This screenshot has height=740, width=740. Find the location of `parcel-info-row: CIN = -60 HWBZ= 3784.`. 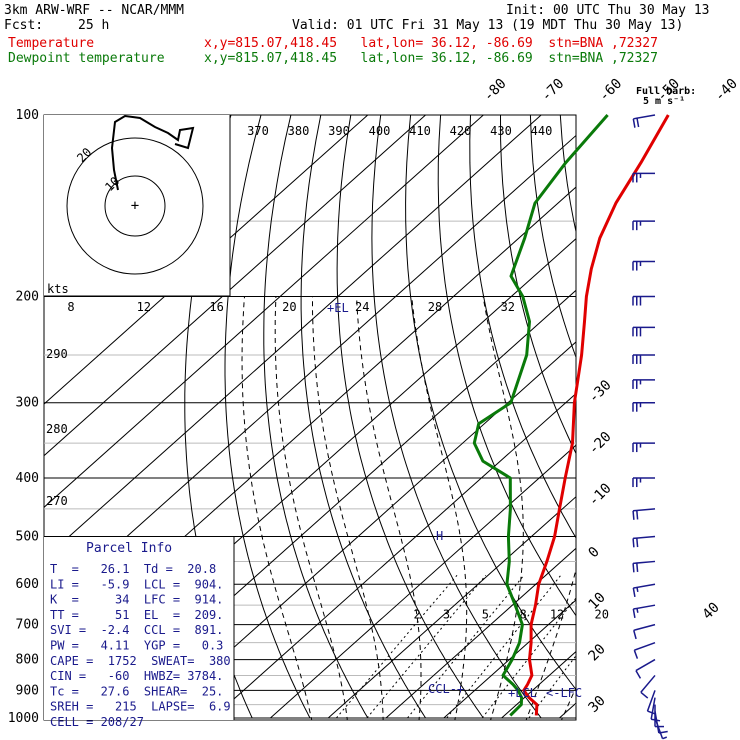

parcel-info-row: CIN = -60 HWBZ= 3784. is located at coordinates (136, 676).